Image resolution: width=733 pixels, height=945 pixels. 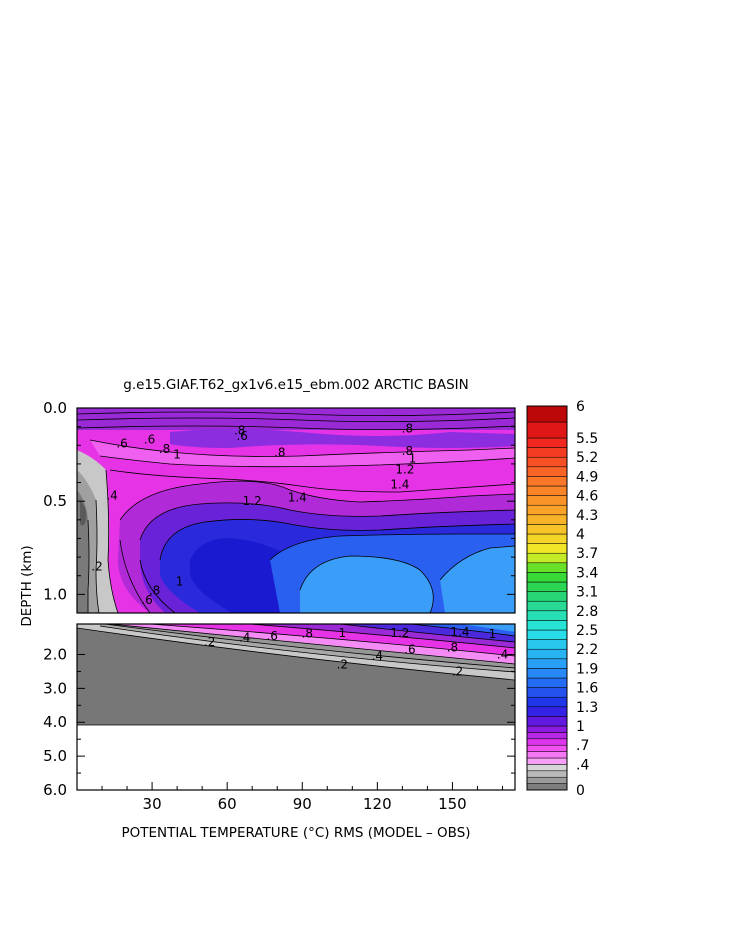 What do you see at coordinates (227, 804) in the screenshot?
I see `x-tick-label: 60` at bounding box center [227, 804].